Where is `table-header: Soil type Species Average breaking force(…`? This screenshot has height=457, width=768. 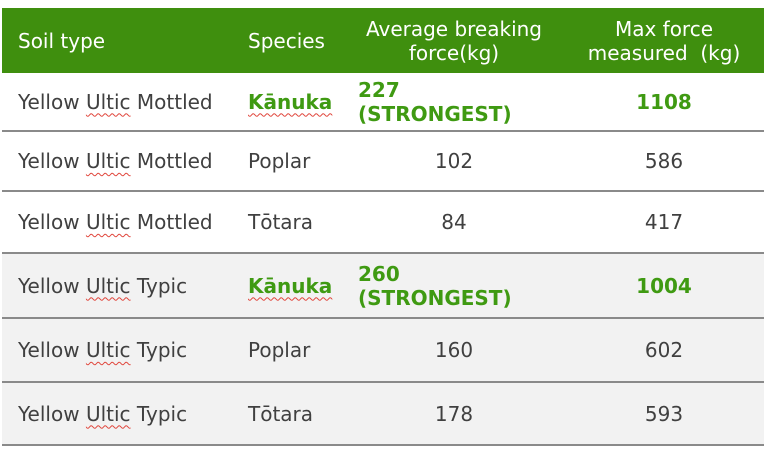
table-header: Soil type Species Average breaking force(… is located at coordinates (383, 40).